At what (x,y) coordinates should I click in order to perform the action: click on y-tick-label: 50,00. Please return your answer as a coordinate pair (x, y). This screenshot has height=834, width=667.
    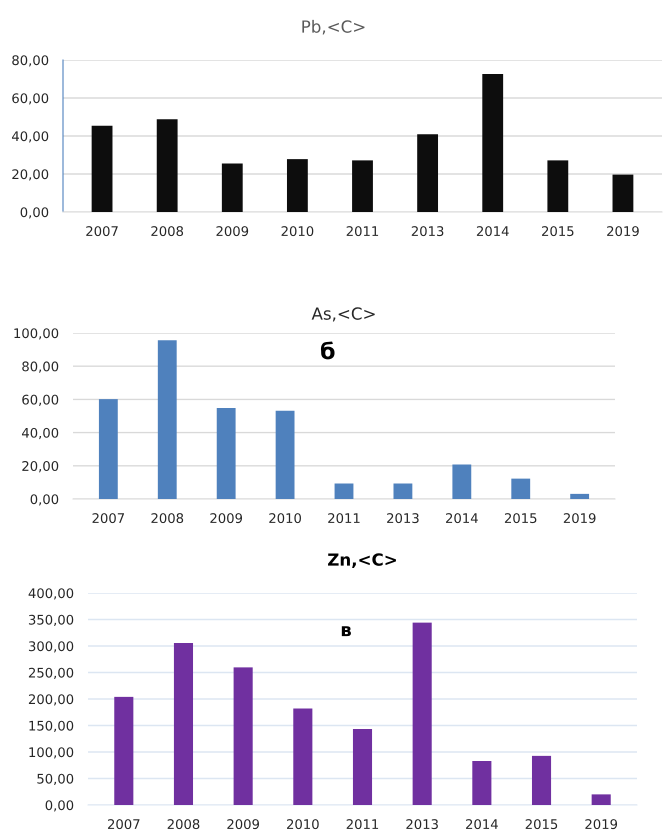
    Looking at the image, I should click on (55, 780).